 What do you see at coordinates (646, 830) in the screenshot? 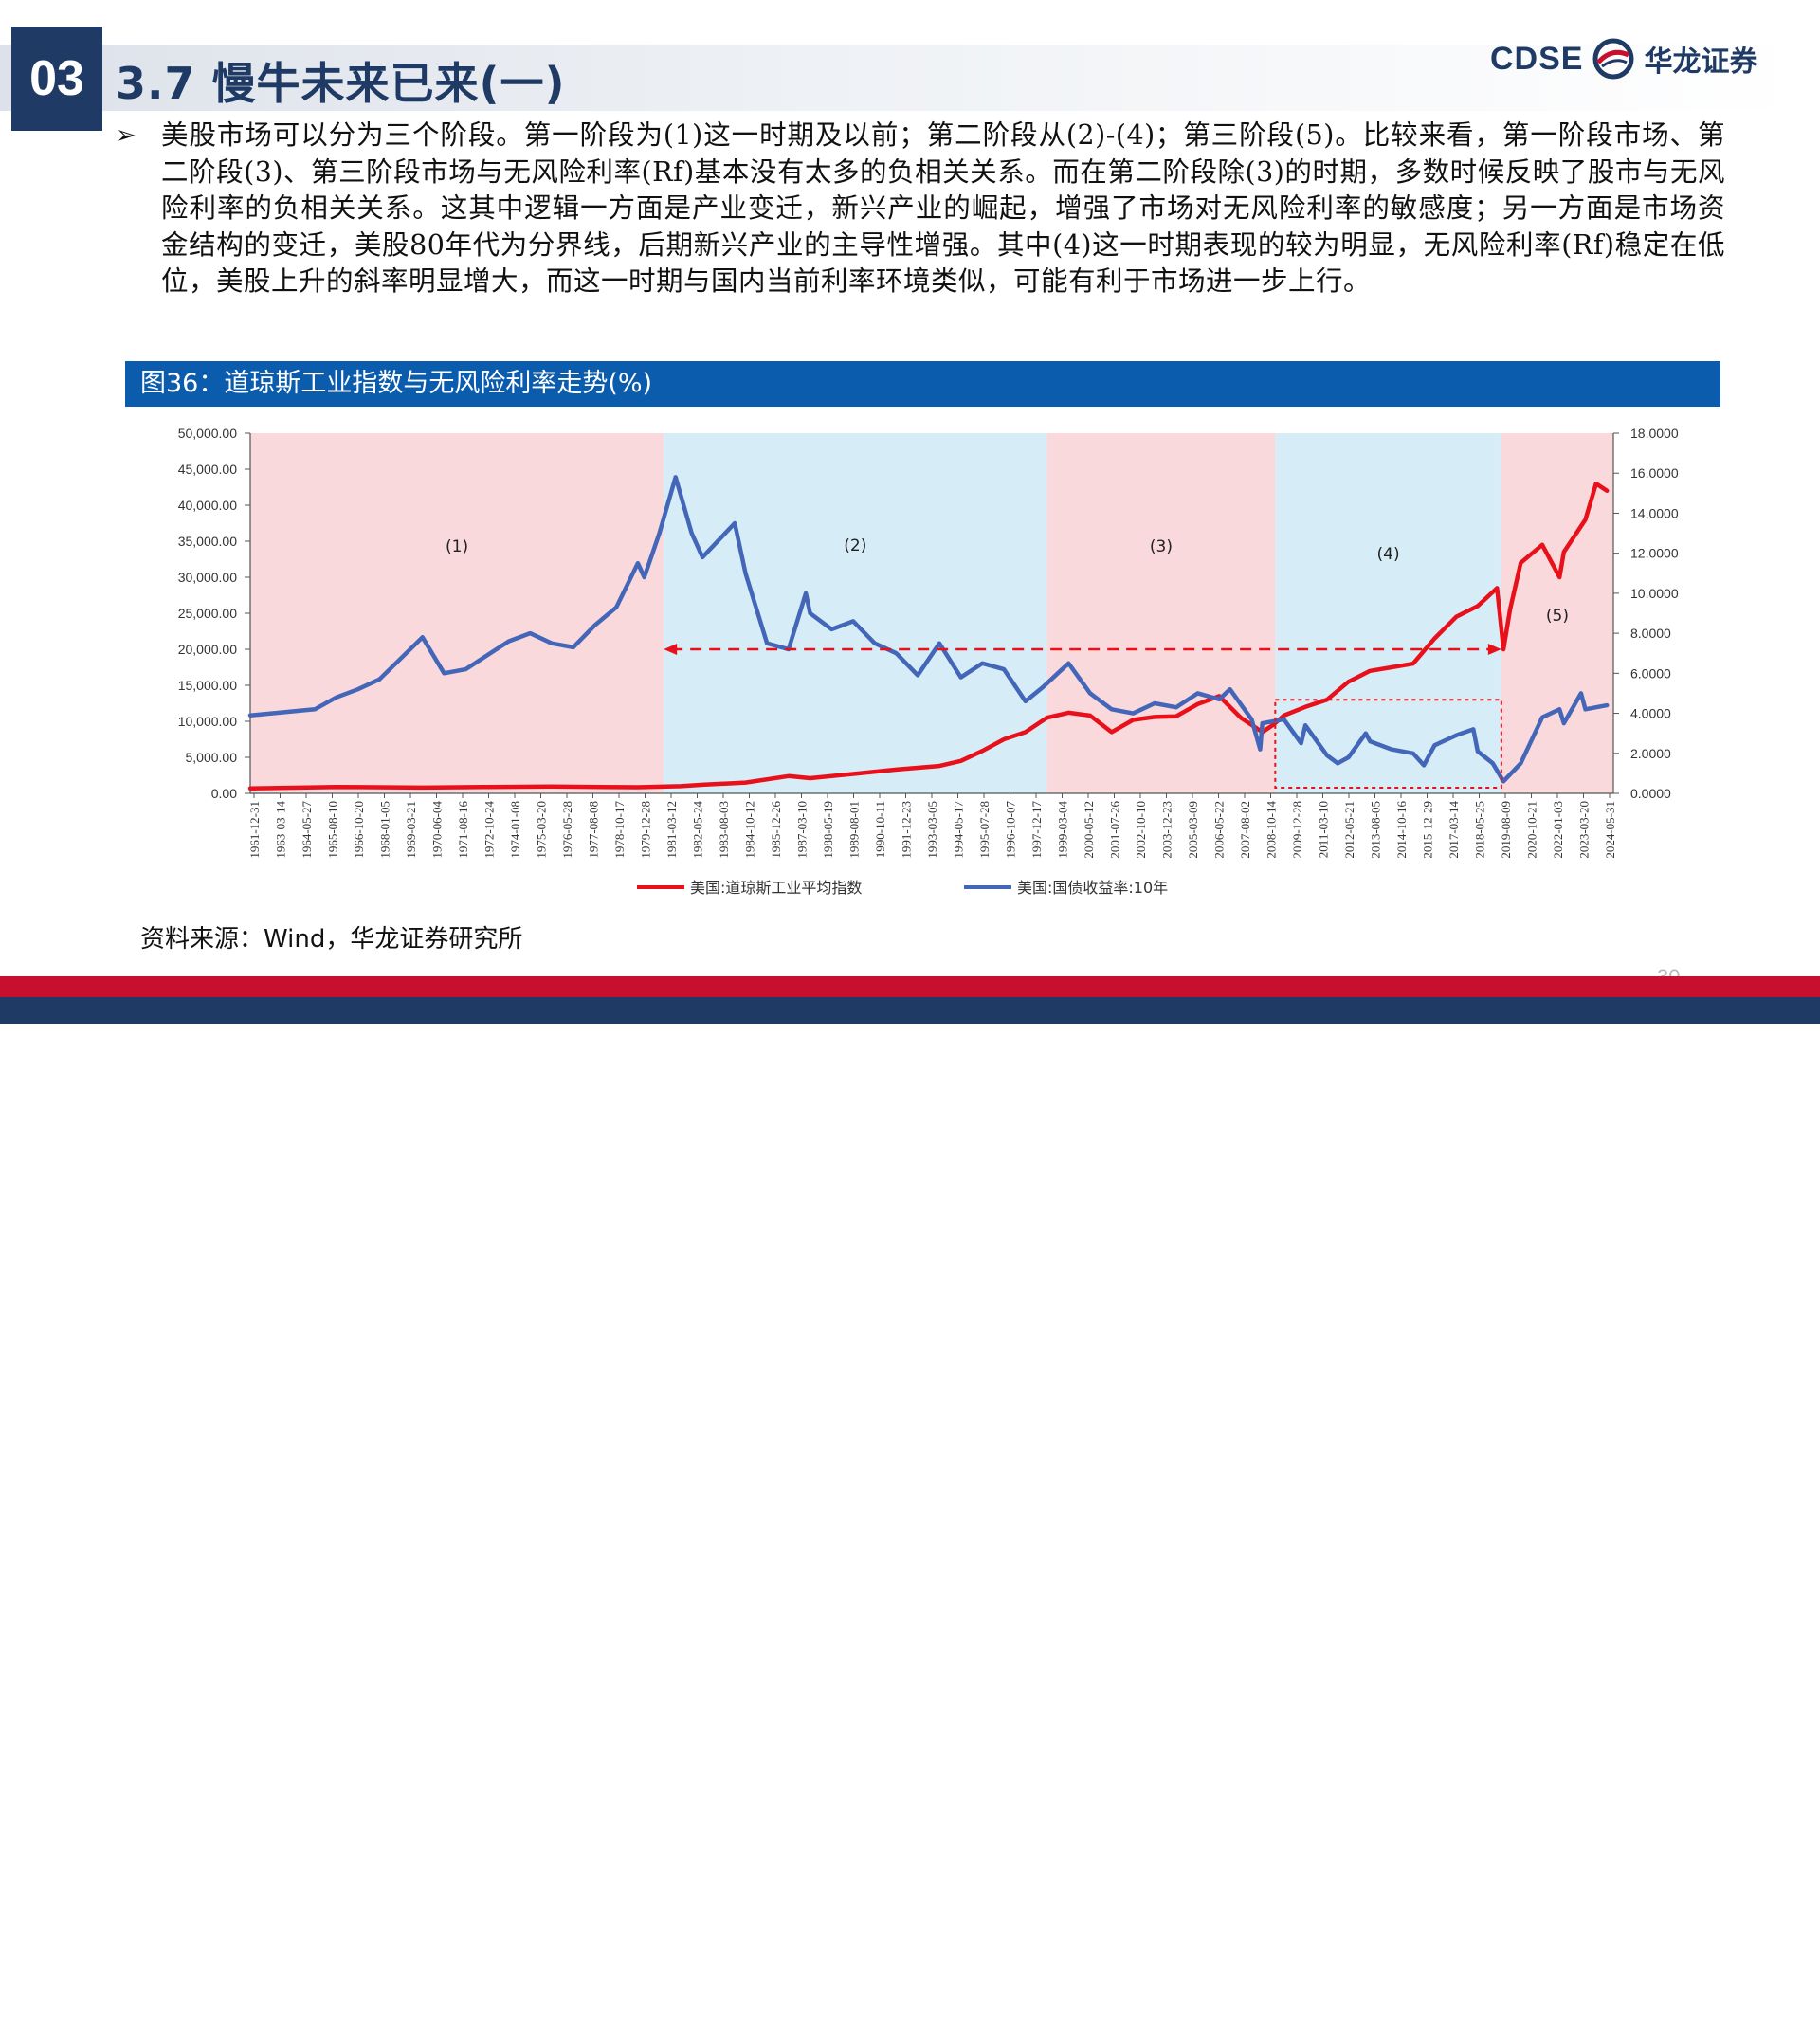
I see `x-tick-label: 1979-12-28` at bounding box center [646, 830].